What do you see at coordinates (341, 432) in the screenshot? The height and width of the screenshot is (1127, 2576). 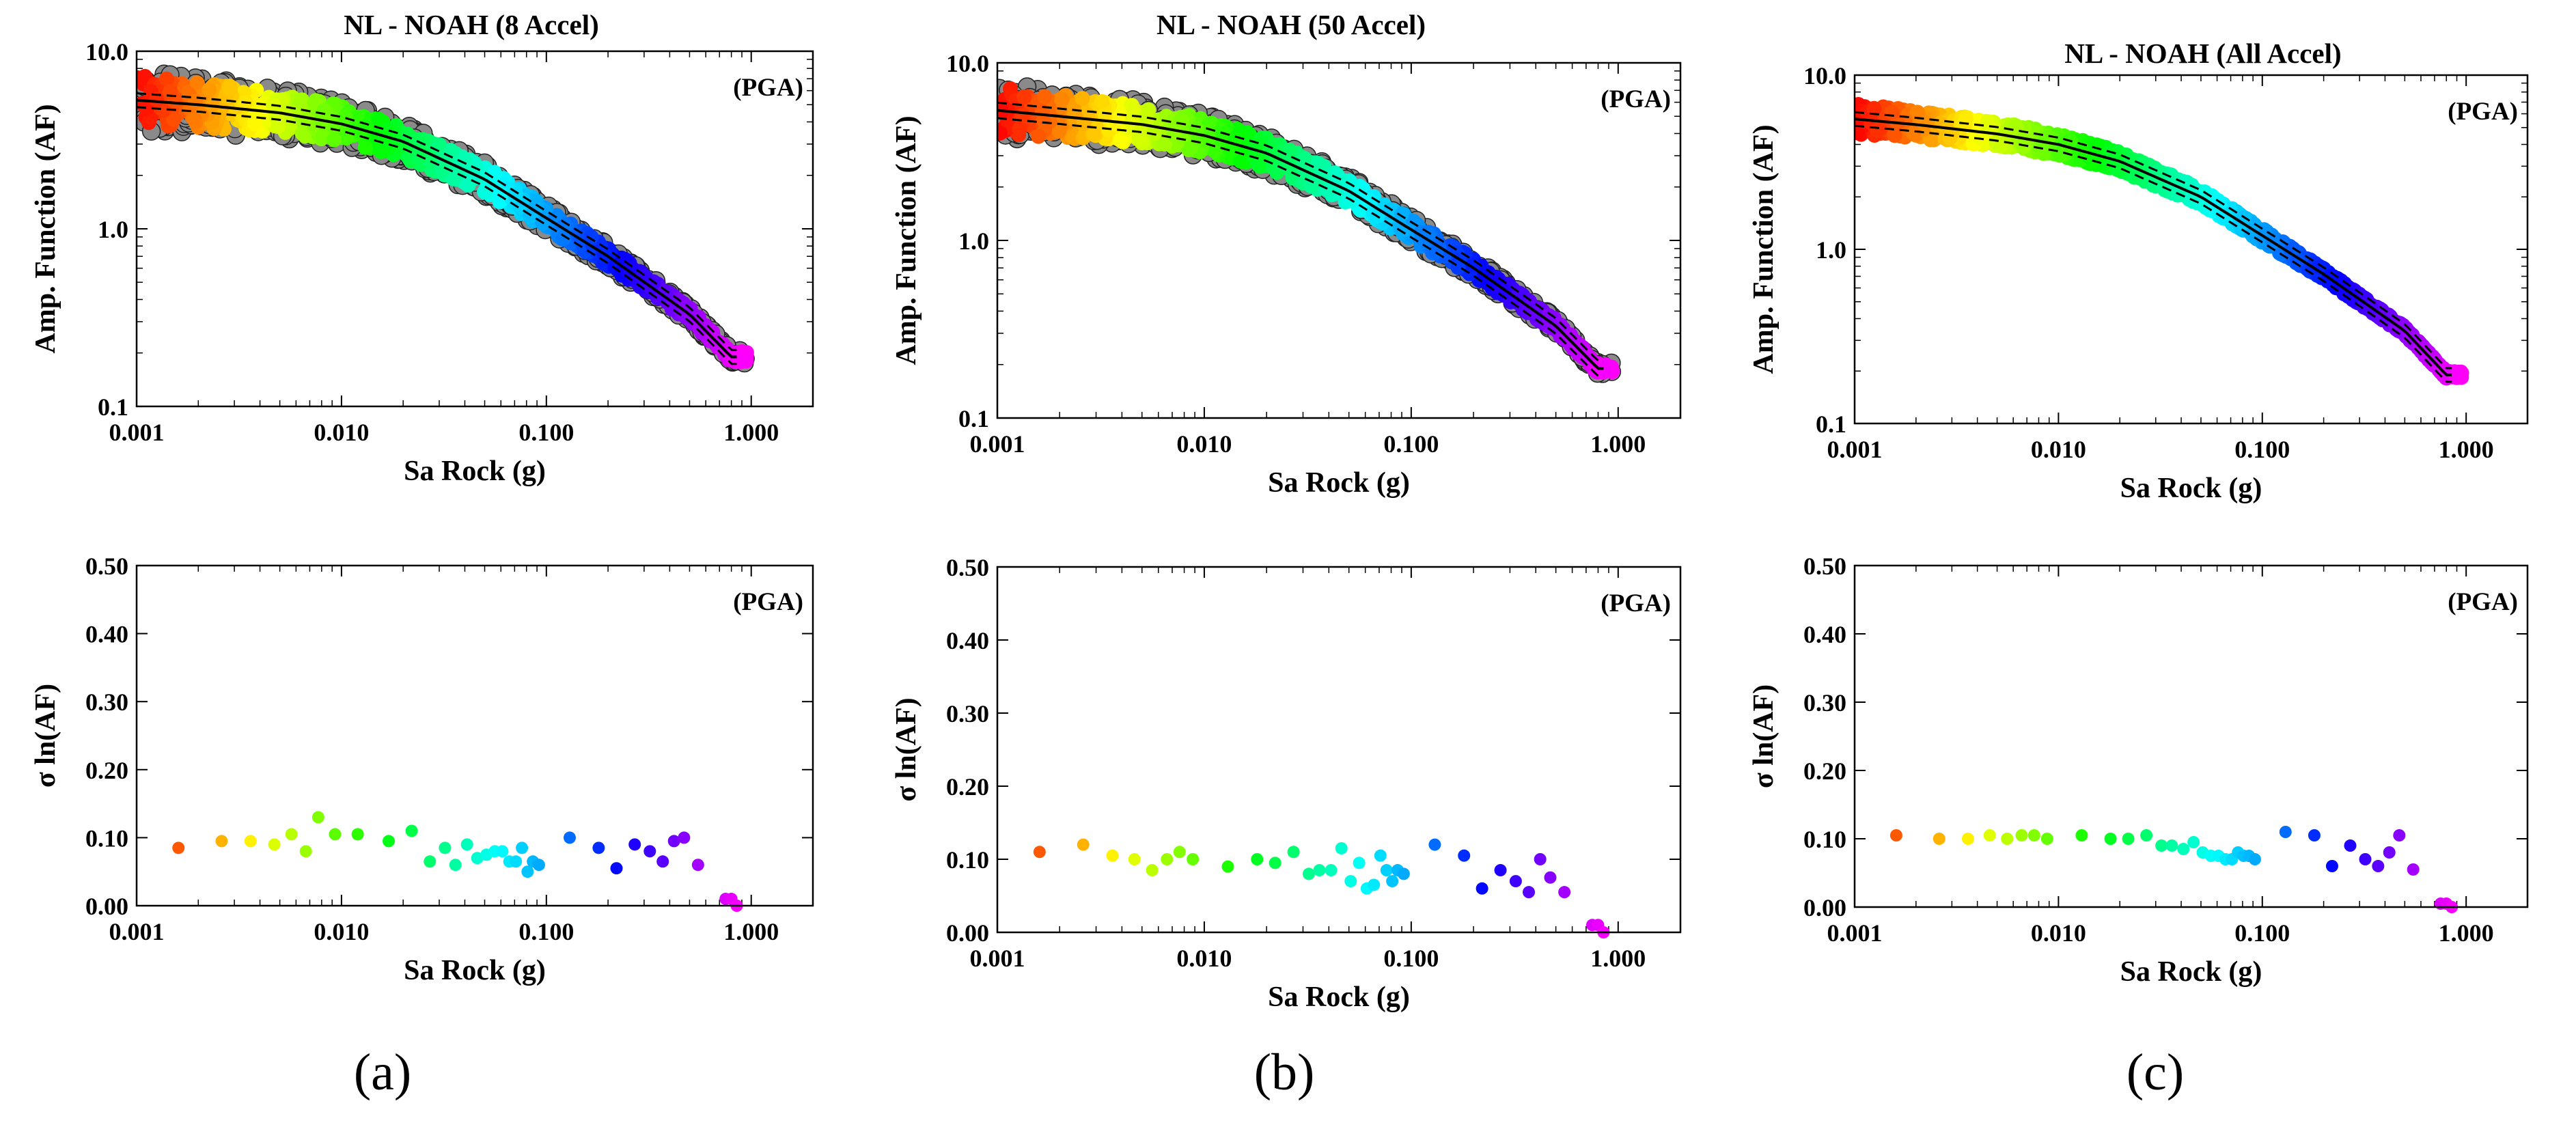 I see `chart-1-x-tick-label: 0.010` at bounding box center [341, 432].